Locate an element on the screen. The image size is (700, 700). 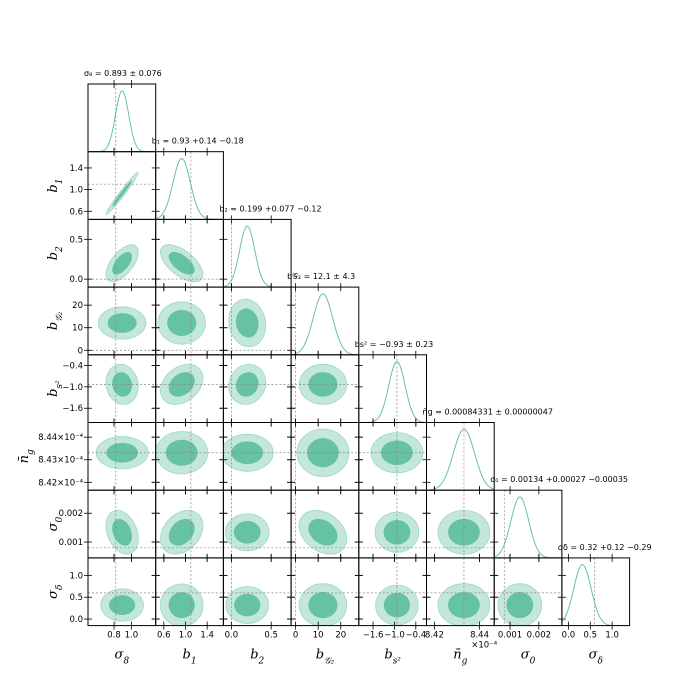
panel-sig0-ng is located at coordinates (460, 524).